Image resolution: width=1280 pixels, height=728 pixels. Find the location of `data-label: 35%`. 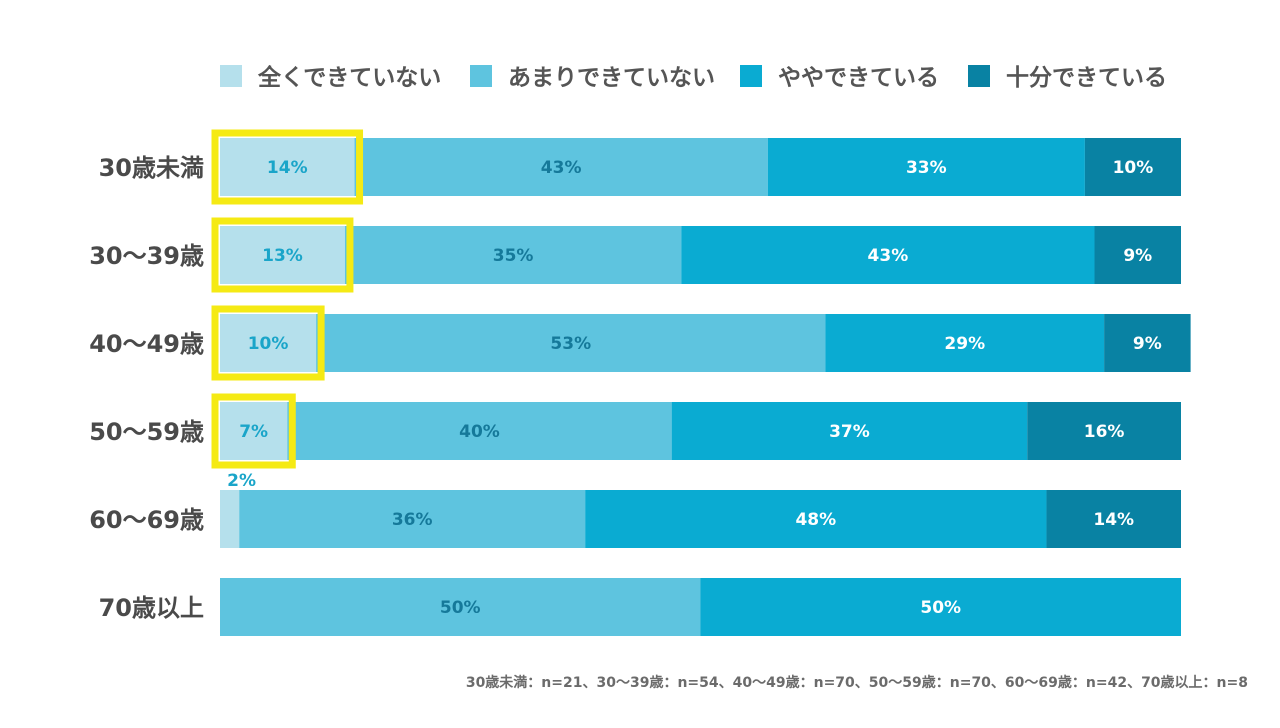

data-label: 35% is located at coordinates (513, 256).